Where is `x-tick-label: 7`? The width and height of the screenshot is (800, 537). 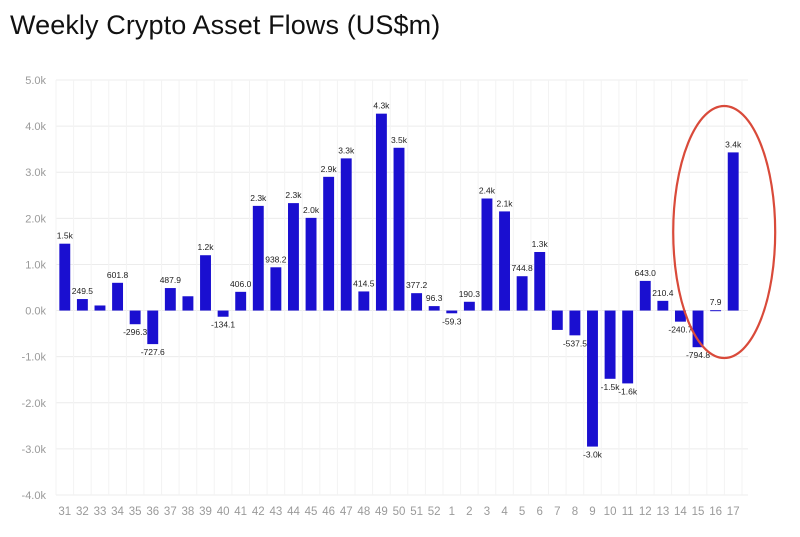 x-tick-label: 7 is located at coordinates (557, 512).